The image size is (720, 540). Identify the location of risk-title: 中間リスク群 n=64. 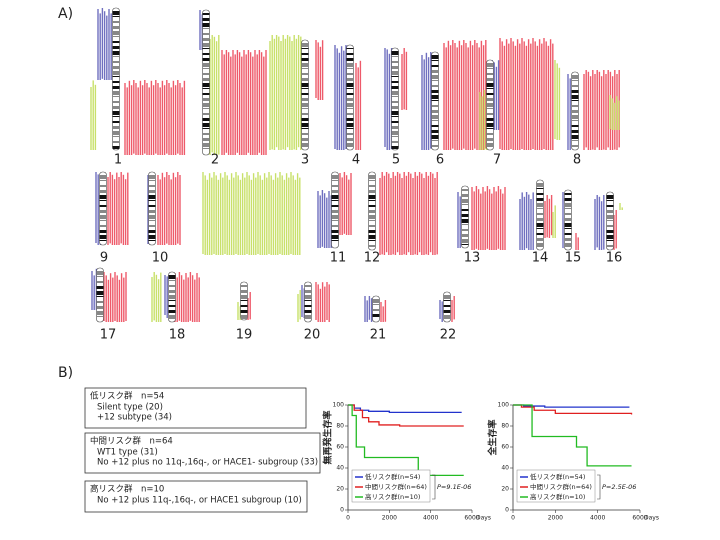
(131, 441).